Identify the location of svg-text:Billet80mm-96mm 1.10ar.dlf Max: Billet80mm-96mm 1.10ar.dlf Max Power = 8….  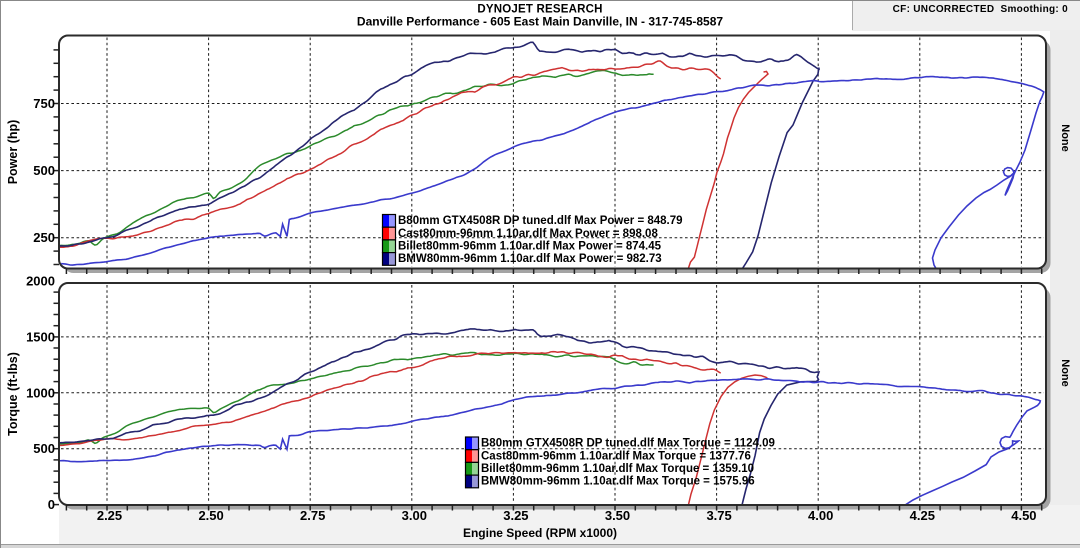
(530, 247).